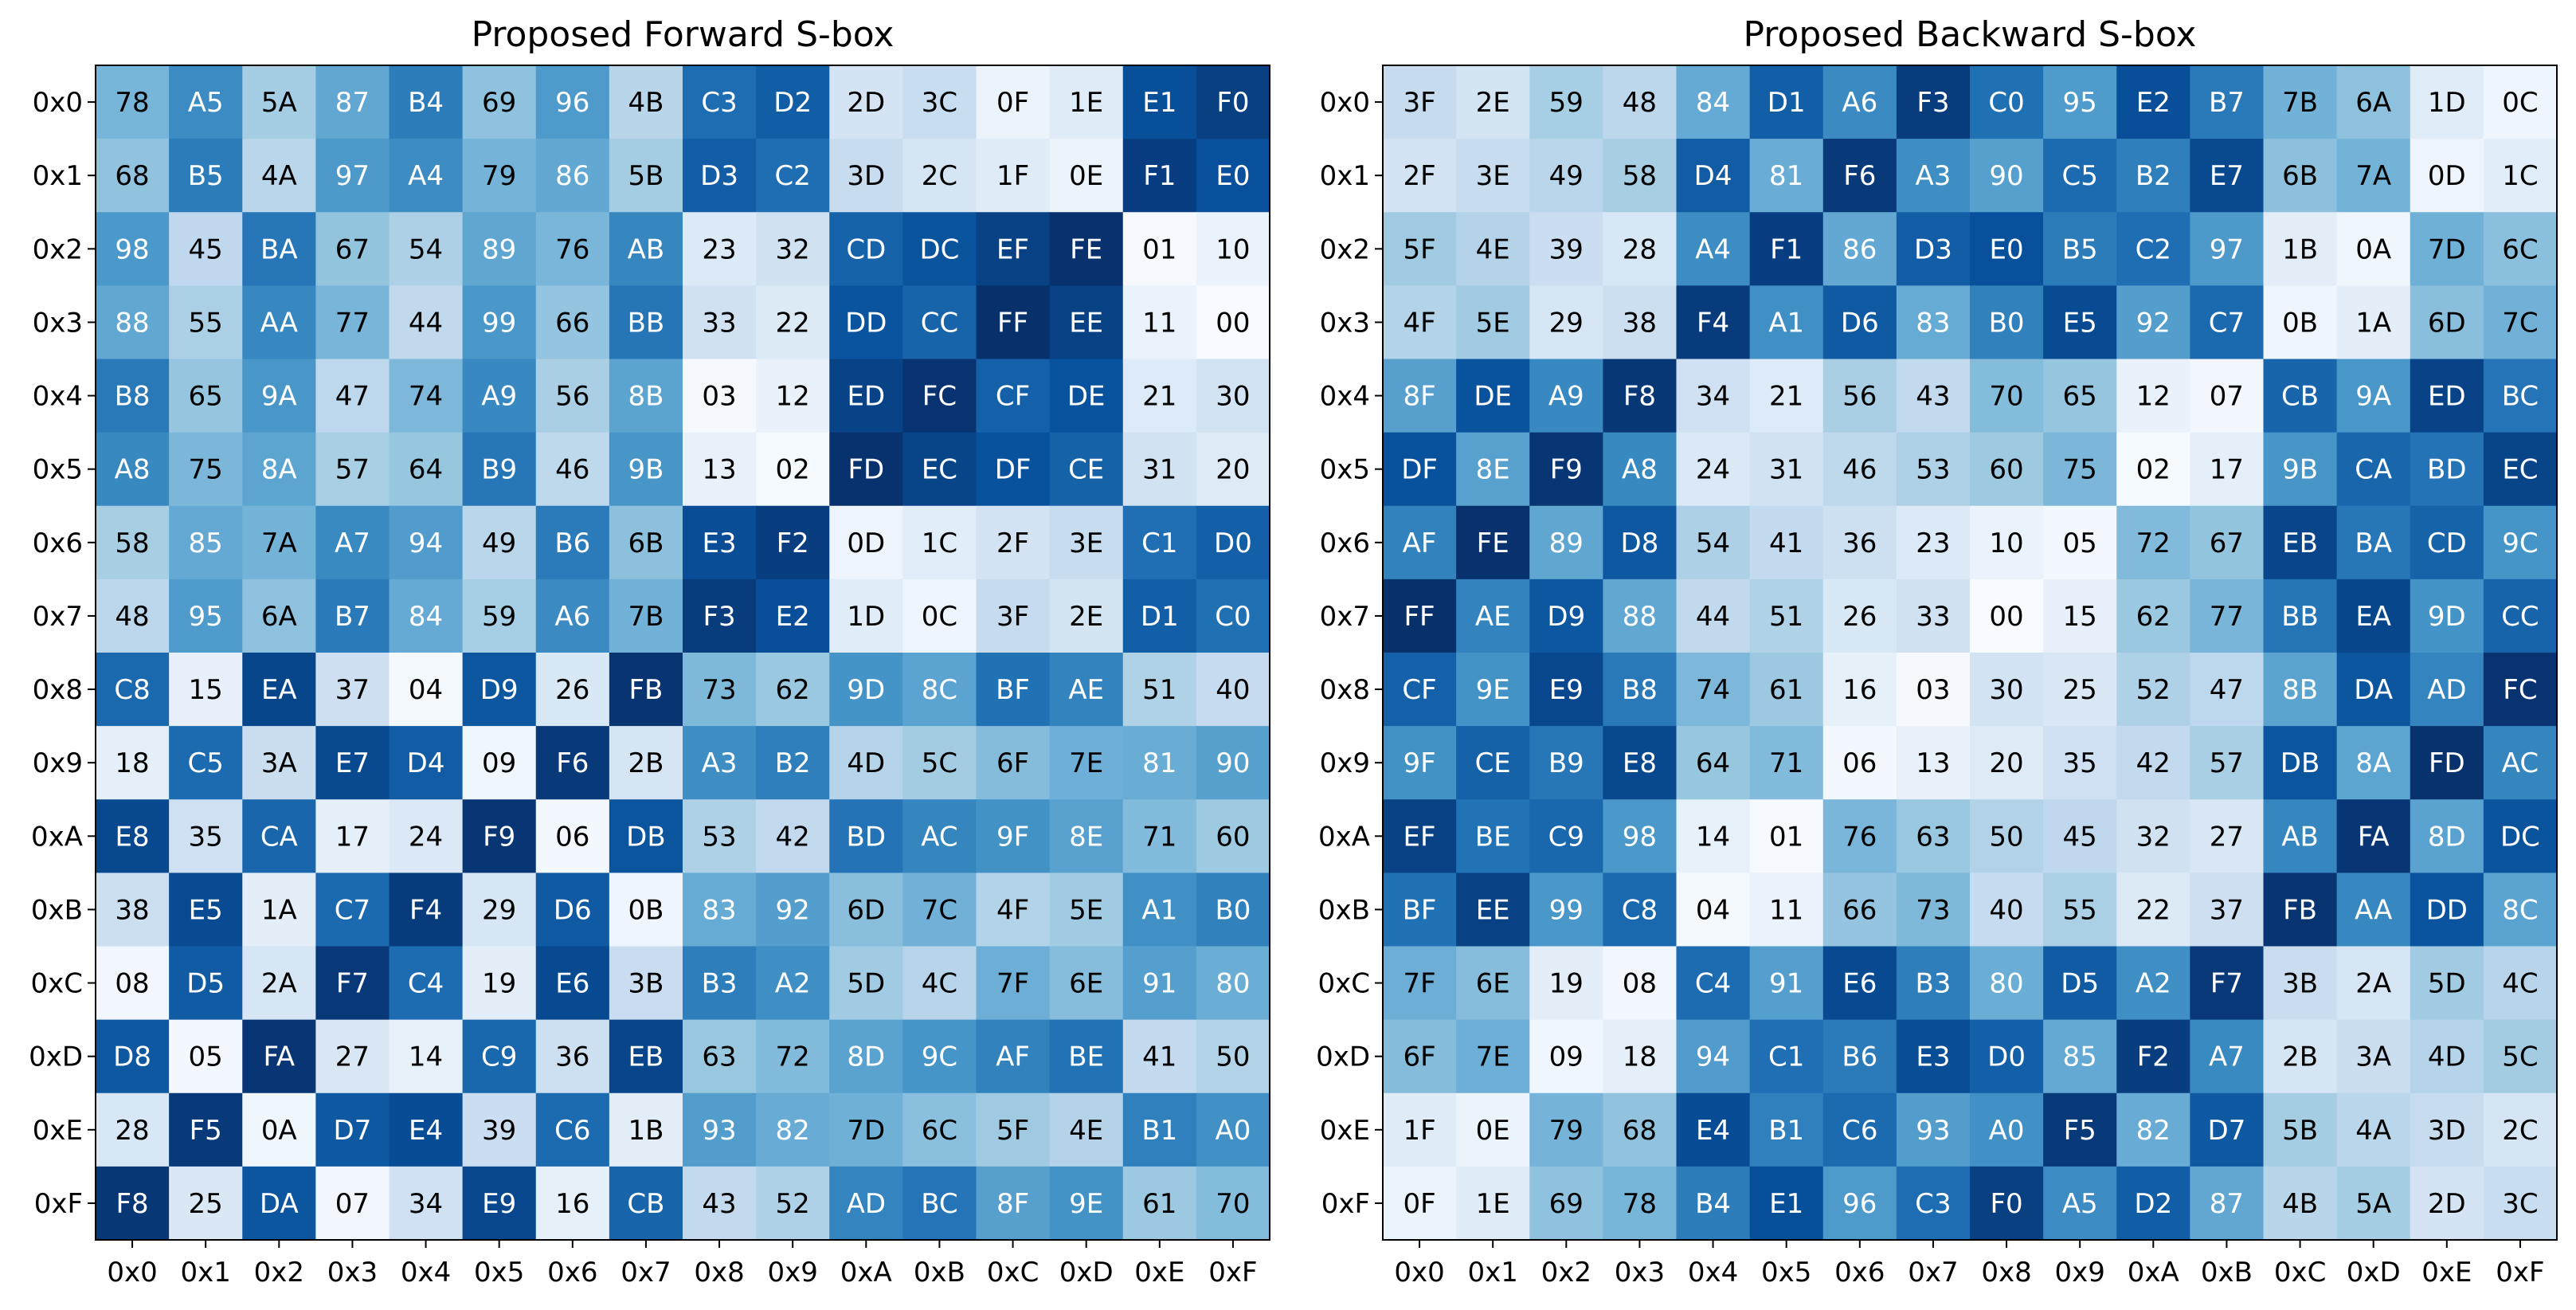  What do you see at coordinates (1013, 1057) in the screenshot?
I see `cell-value-label: AF` at bounding box center [1013, 1057].